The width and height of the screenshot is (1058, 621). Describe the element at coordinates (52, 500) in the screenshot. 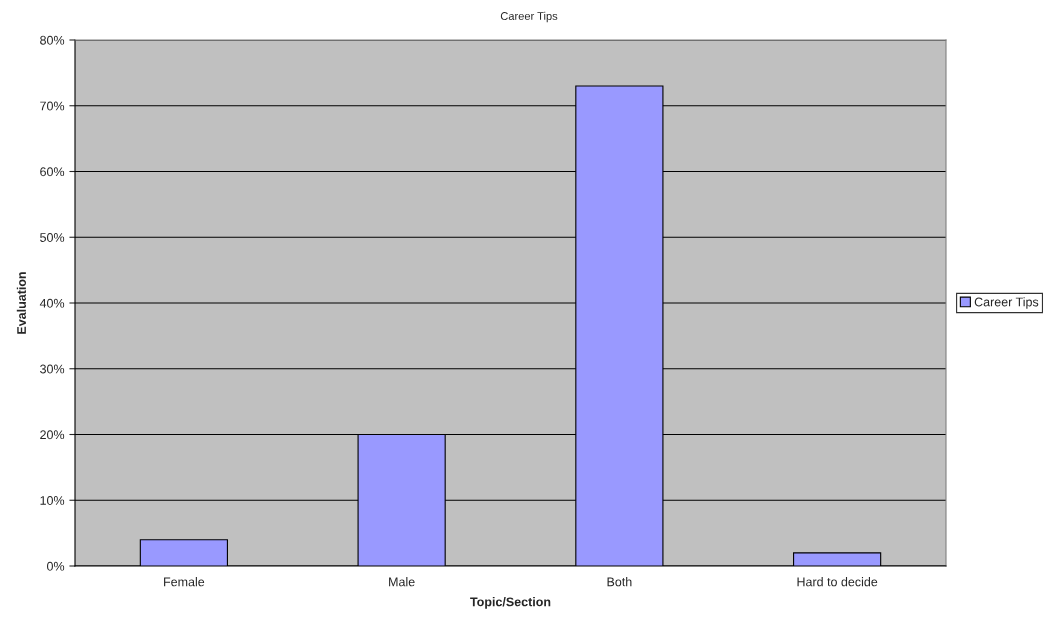

I see `y-tick-label: 10%` at that location.